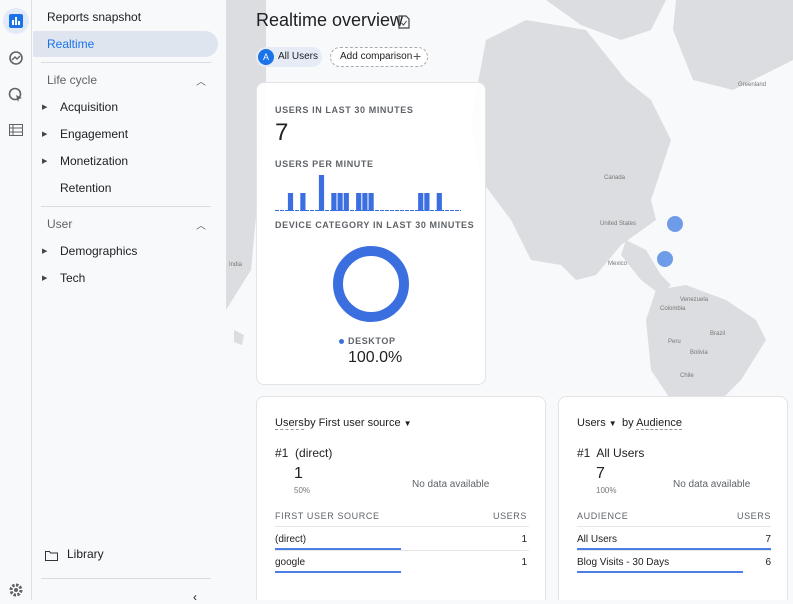 This screenshot has width=793, height=604. What do you see at coordinates (94, 17) in the screenshot?
I see `nav-reports-snapshot: Reports snapshot` at bounding box center [94, 17].